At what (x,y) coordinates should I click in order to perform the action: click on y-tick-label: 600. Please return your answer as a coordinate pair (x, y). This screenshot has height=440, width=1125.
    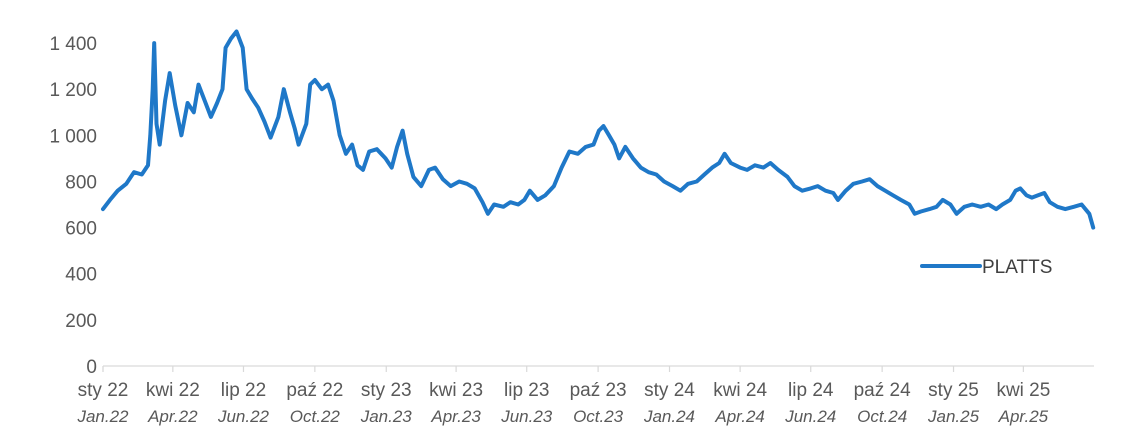
    Looking at the image, I should click on (81, 229).